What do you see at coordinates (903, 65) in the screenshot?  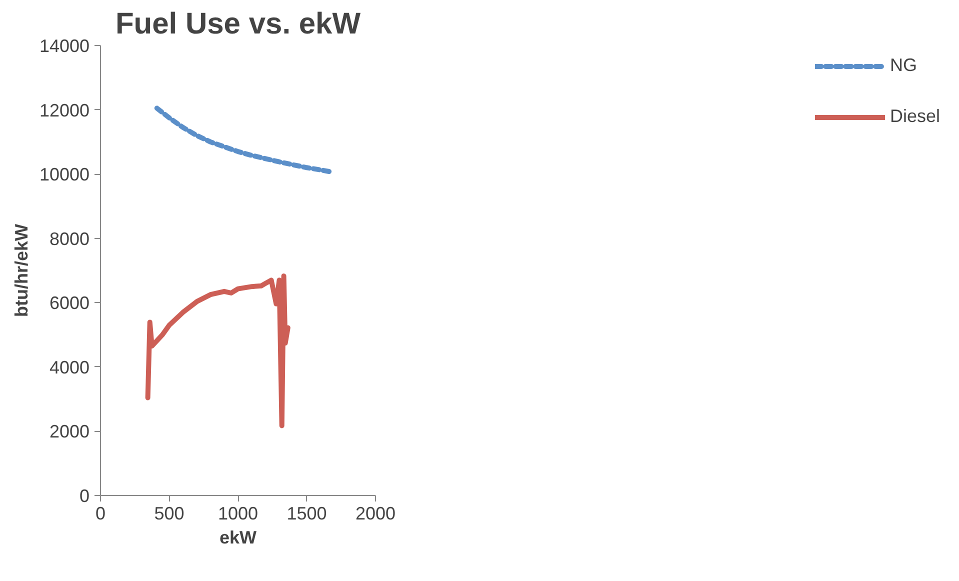 I see `legend-label: NG` at bounding box center [903, 65].